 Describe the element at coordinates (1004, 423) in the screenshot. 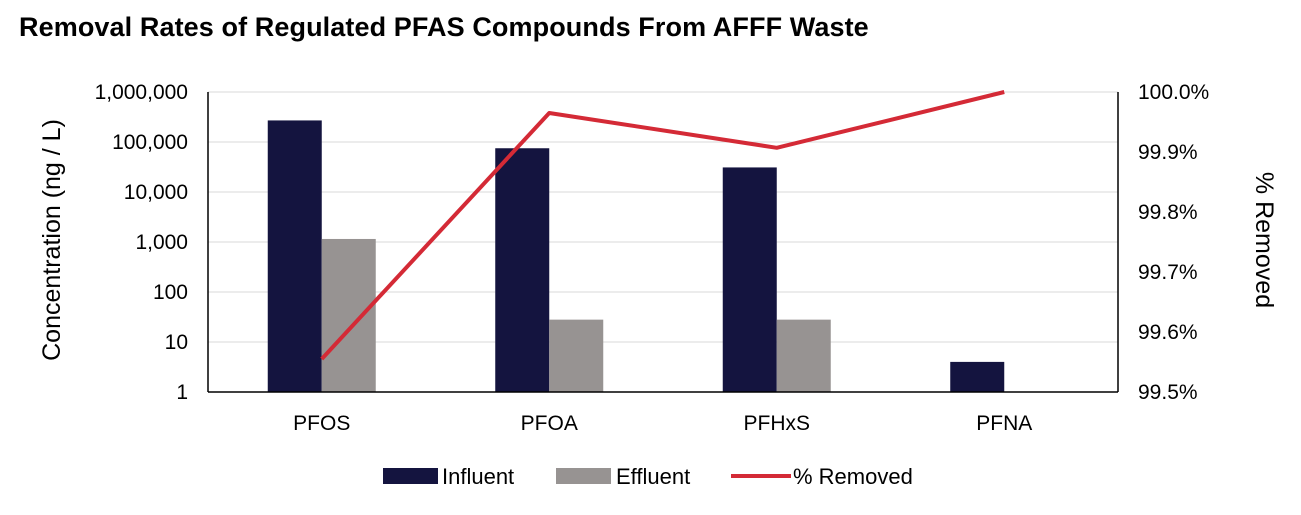

I see `x-tick-label: PFNA` at that location.